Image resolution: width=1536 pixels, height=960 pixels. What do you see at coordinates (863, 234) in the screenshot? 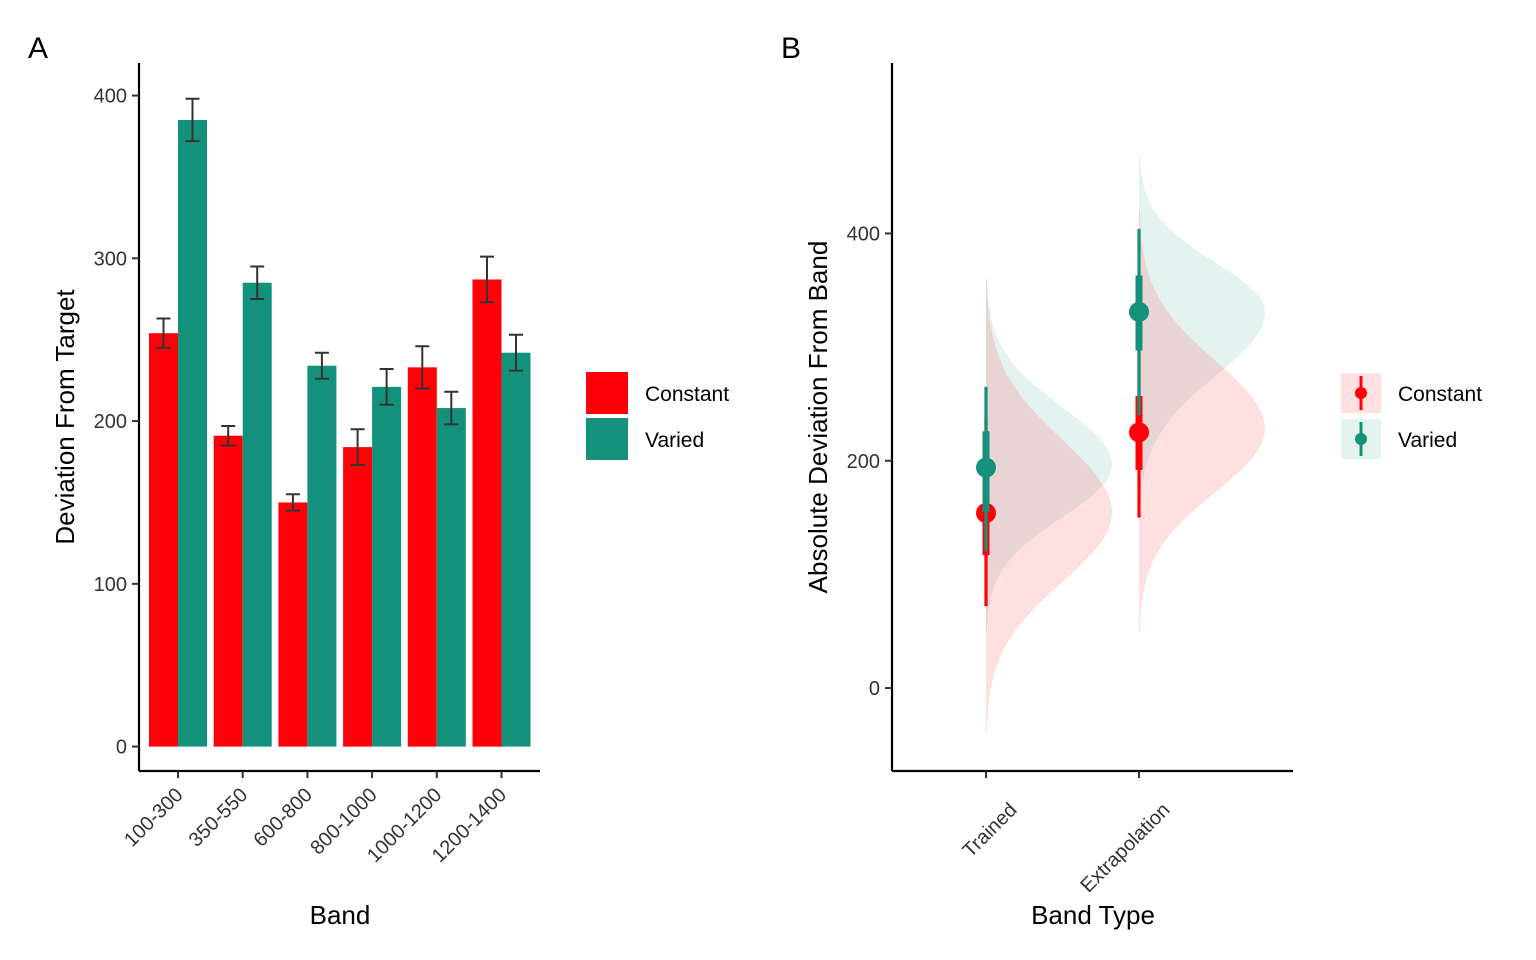
I see `y-tick-label-b-400: 400` at bounding box center [863, 234].